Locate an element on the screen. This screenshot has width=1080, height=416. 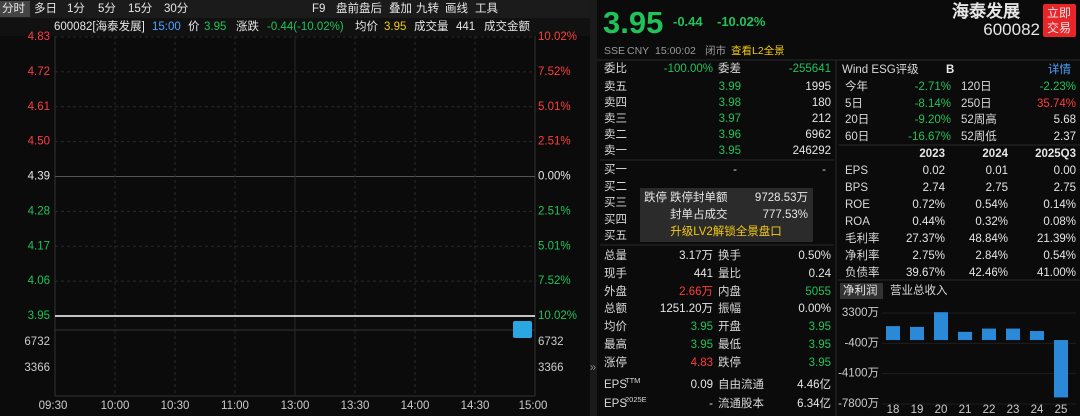
stat-label: 量比 is located at coordinates (729, 273).